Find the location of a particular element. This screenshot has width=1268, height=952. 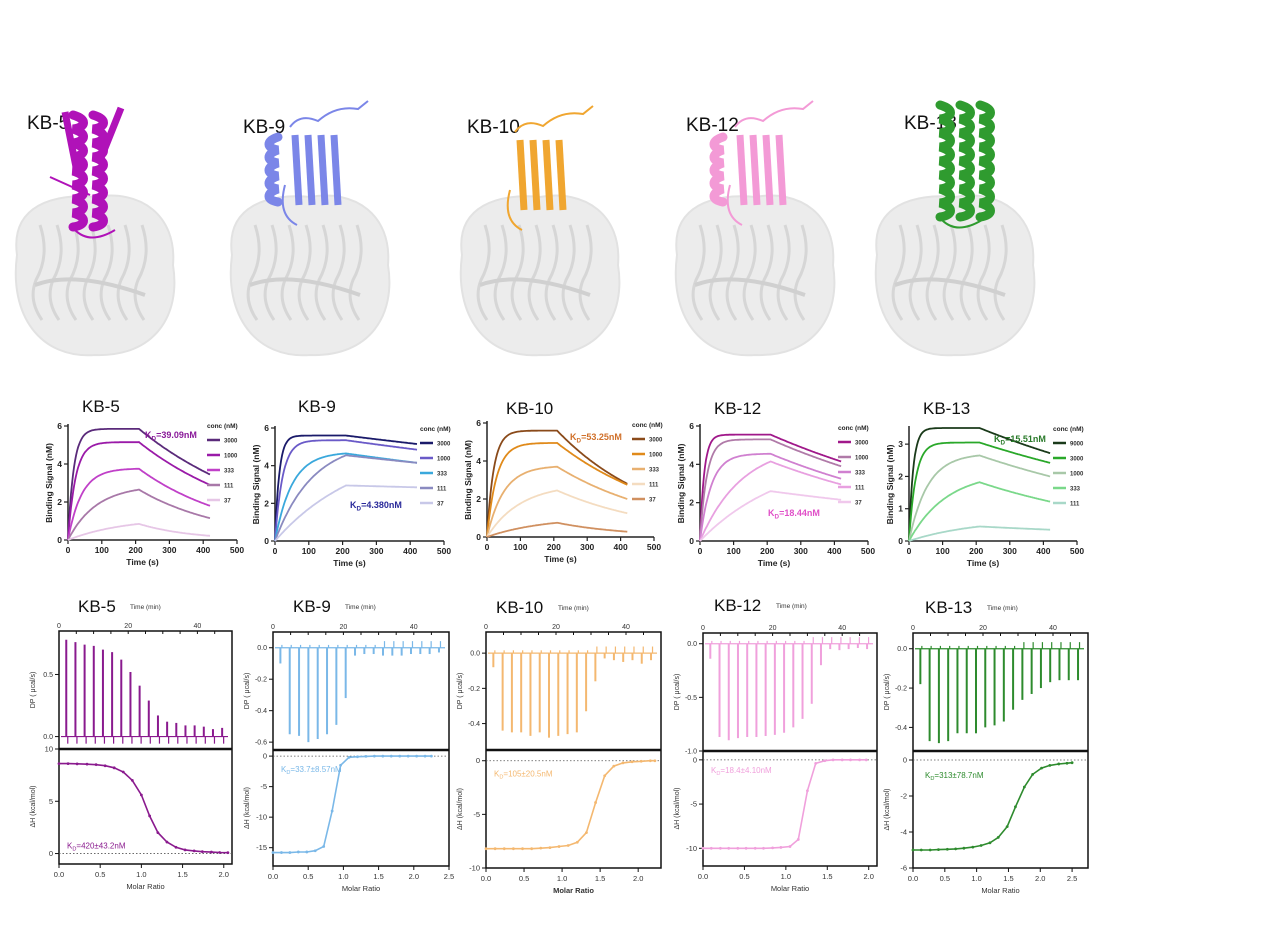

dp-tick-label: 0.5 is located at coordinates (48, 675).